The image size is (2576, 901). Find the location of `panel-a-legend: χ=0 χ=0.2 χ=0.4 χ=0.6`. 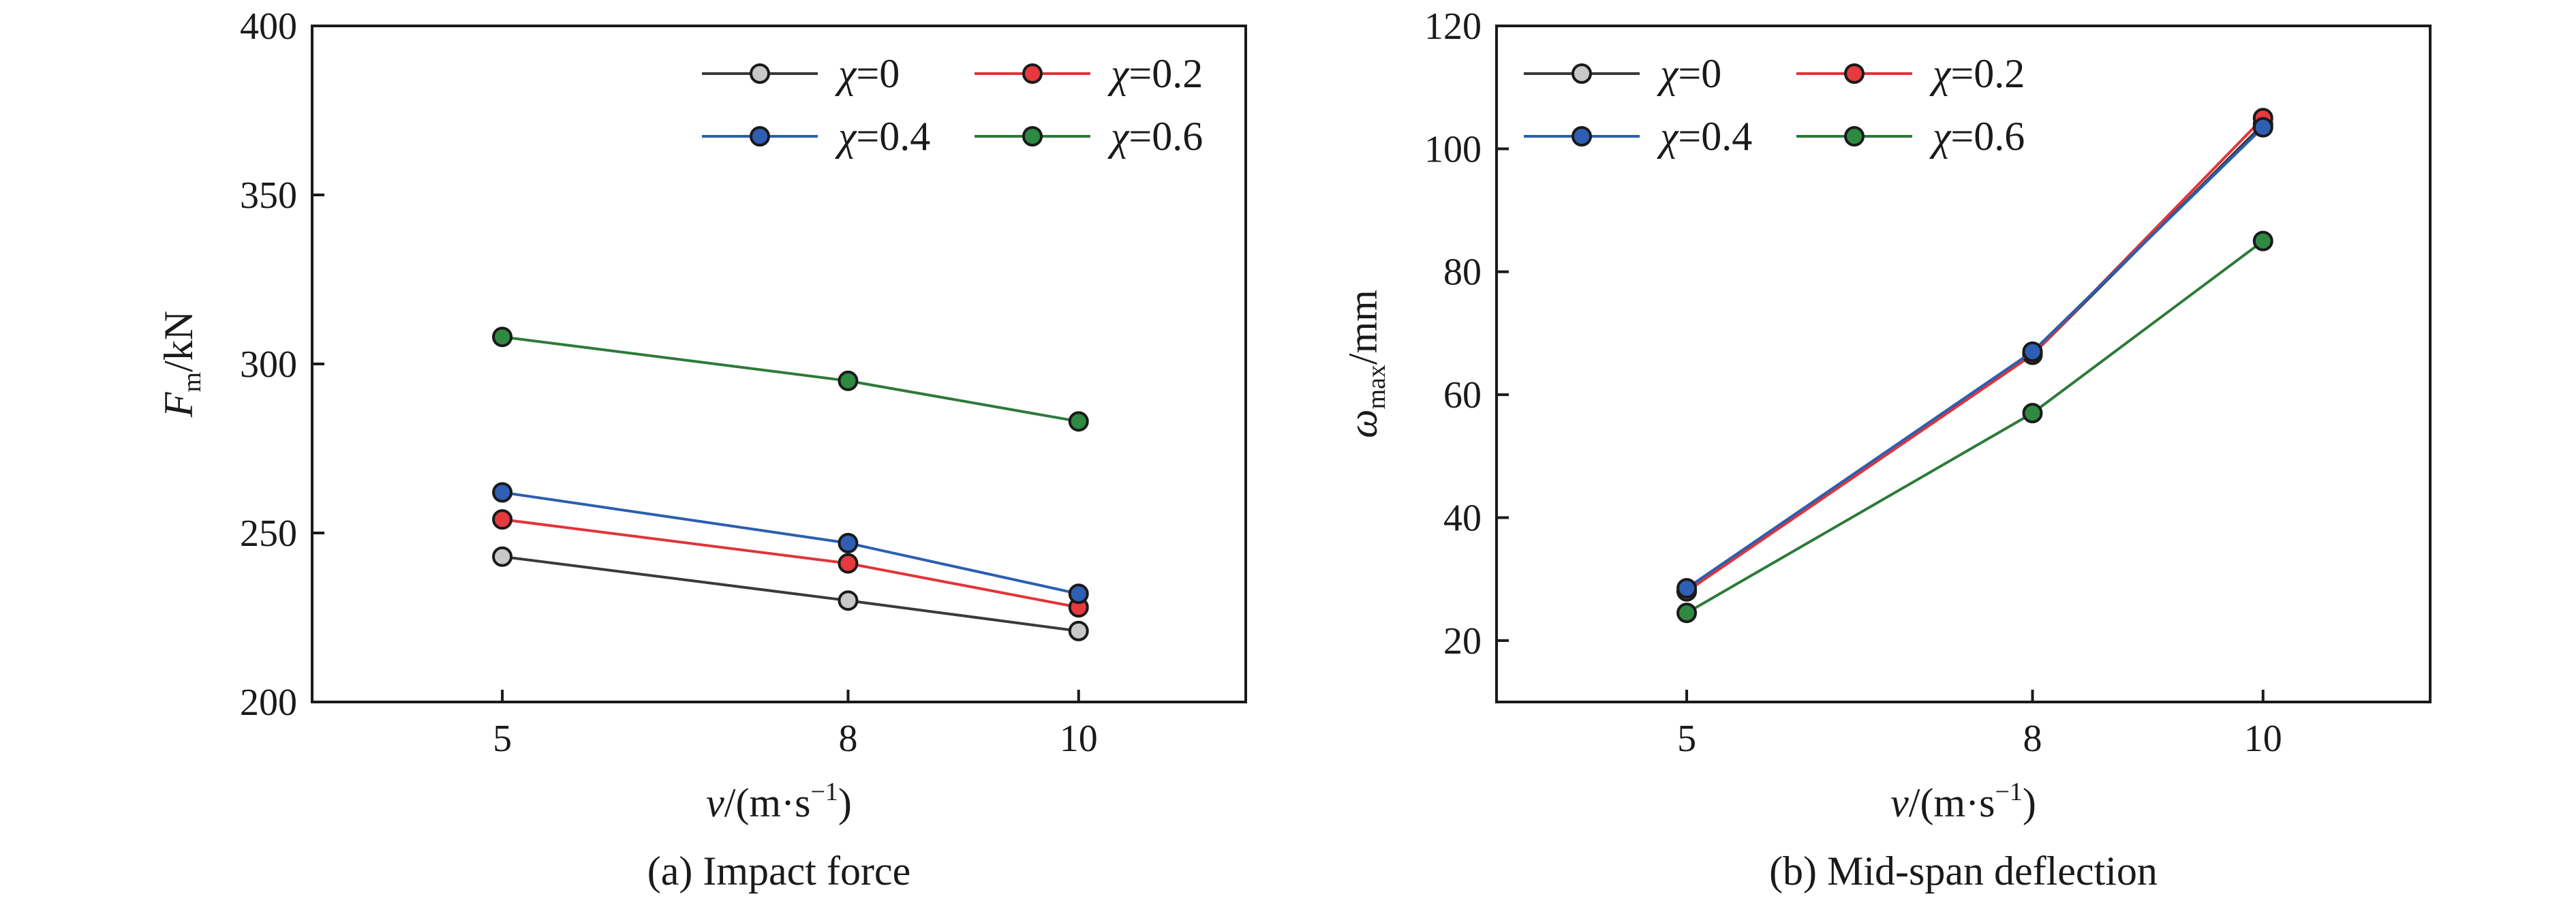

panel-a-legend: χ=0 χ=0.2 χ=0.4 χ=0.6 is located at coordinates (953, 105).